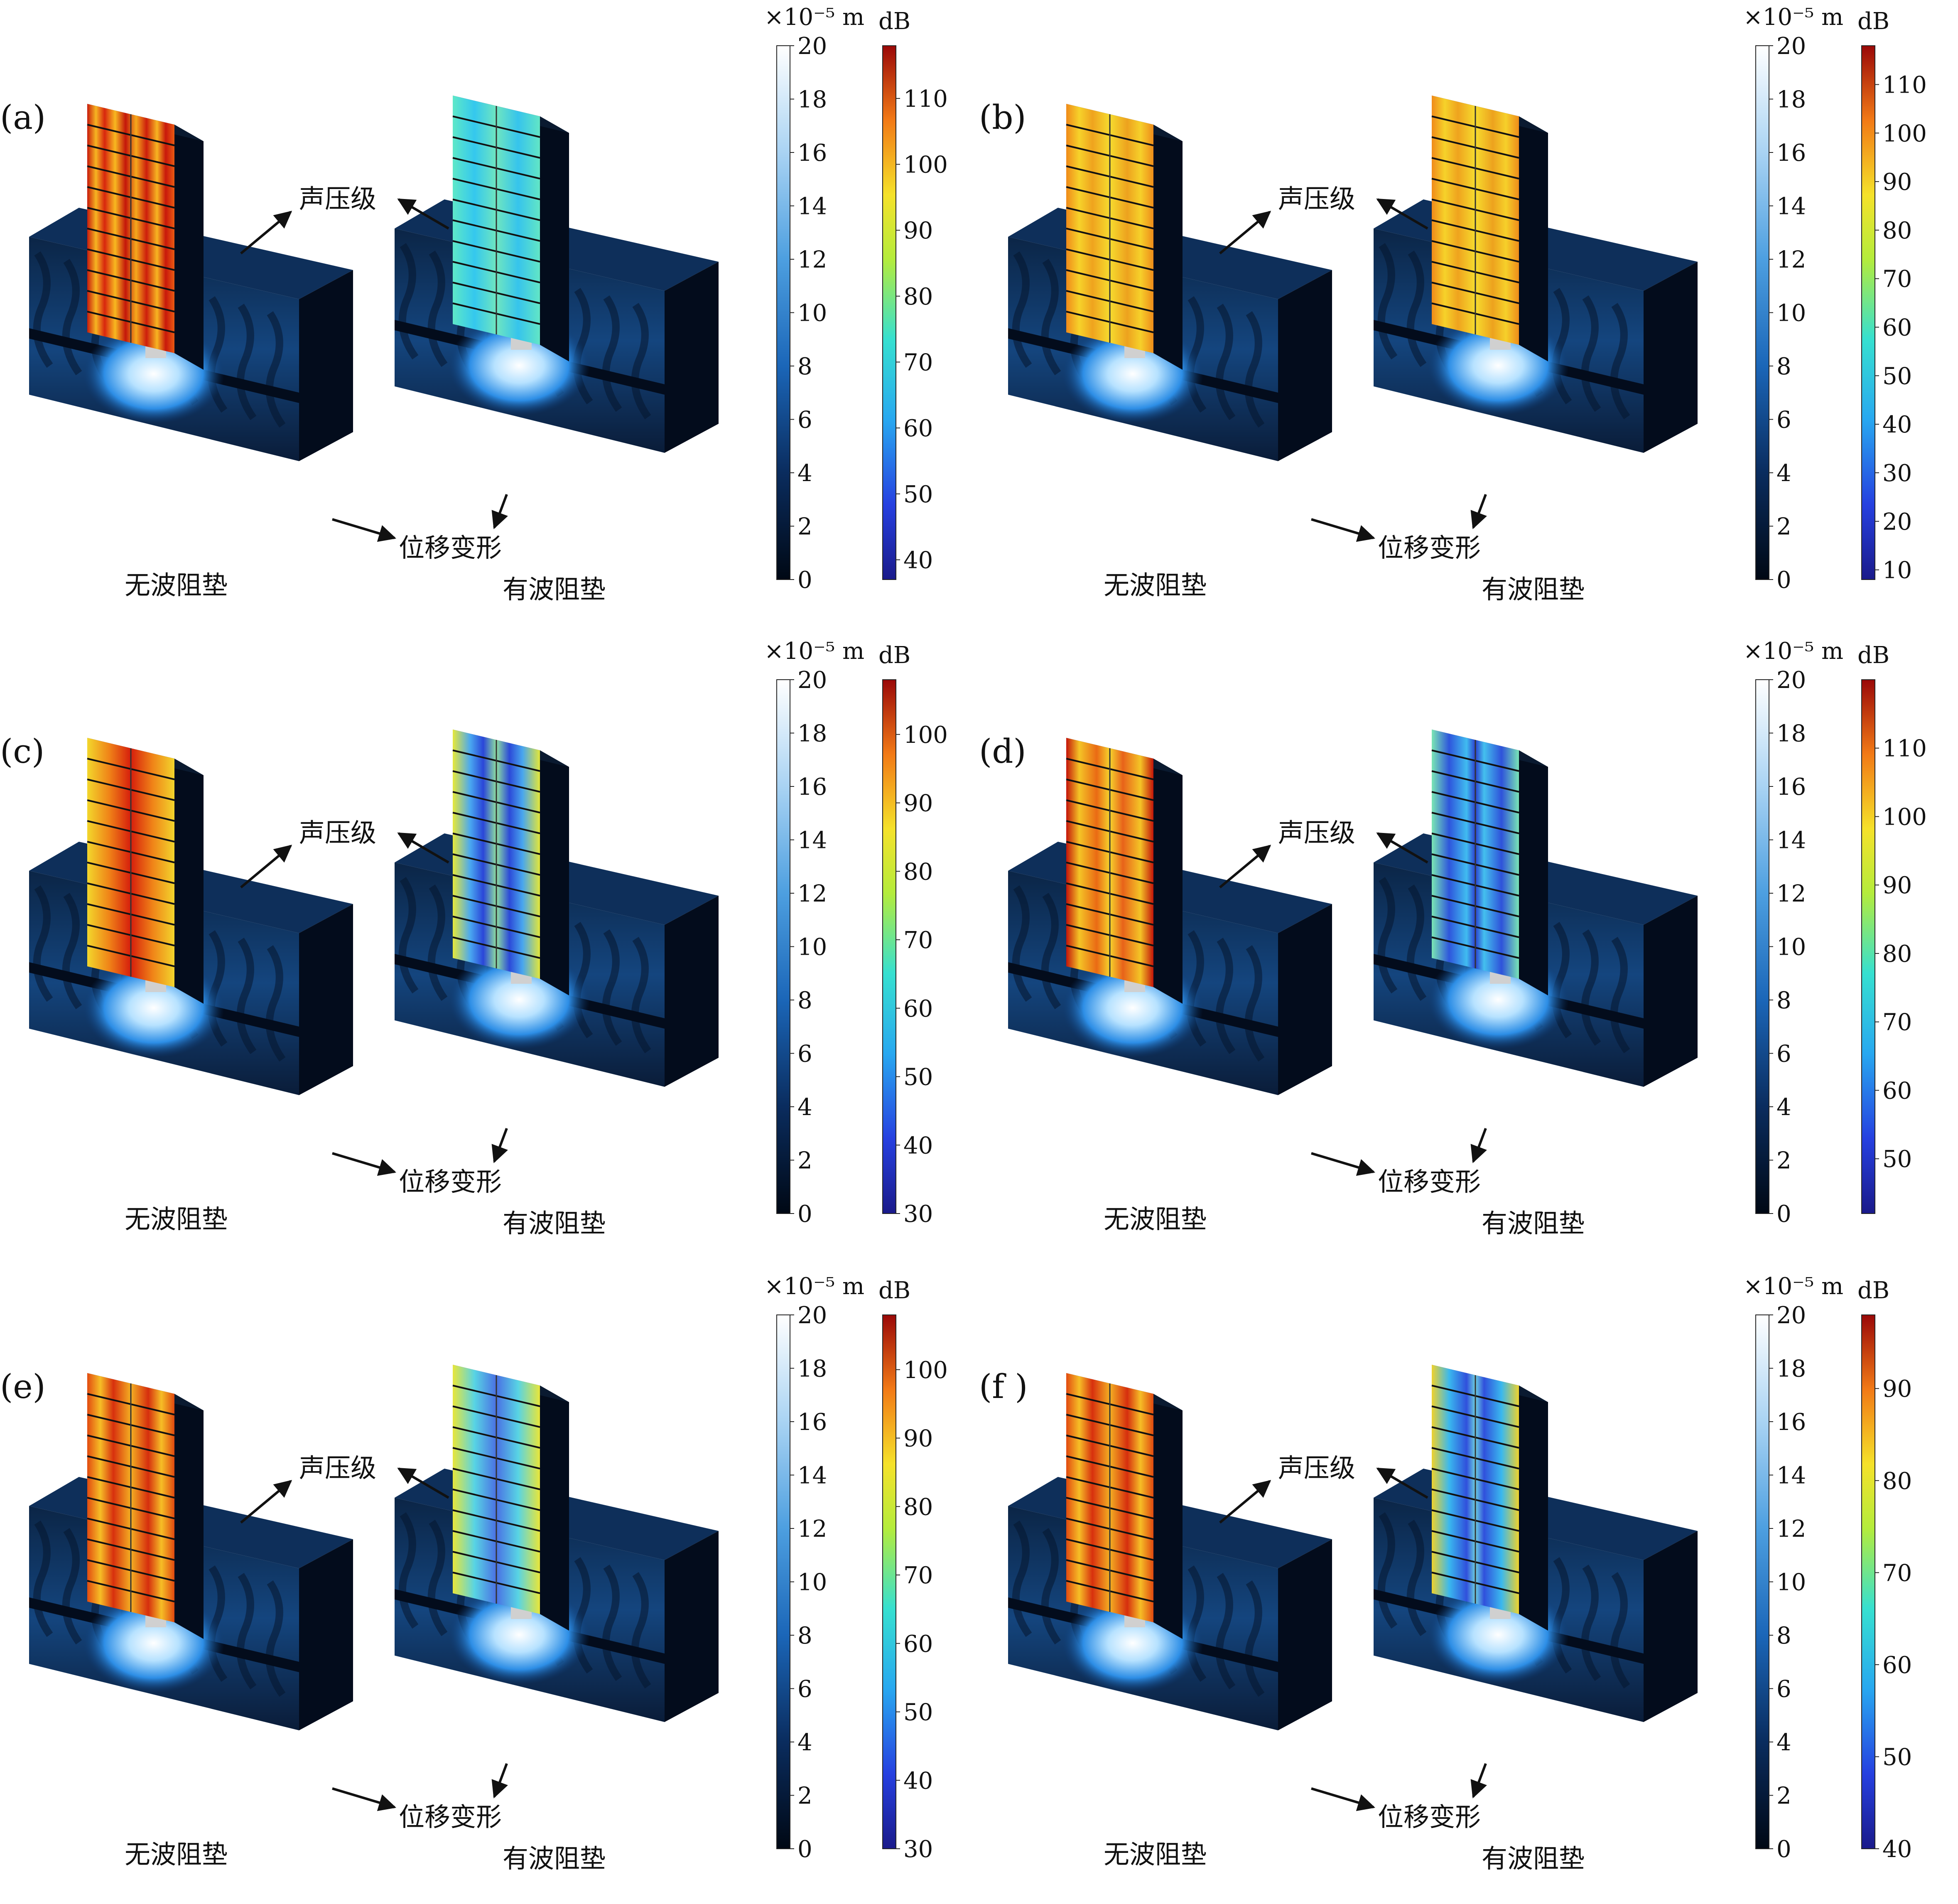  I want to click on panel-letter: (b), so click(1002, 118).